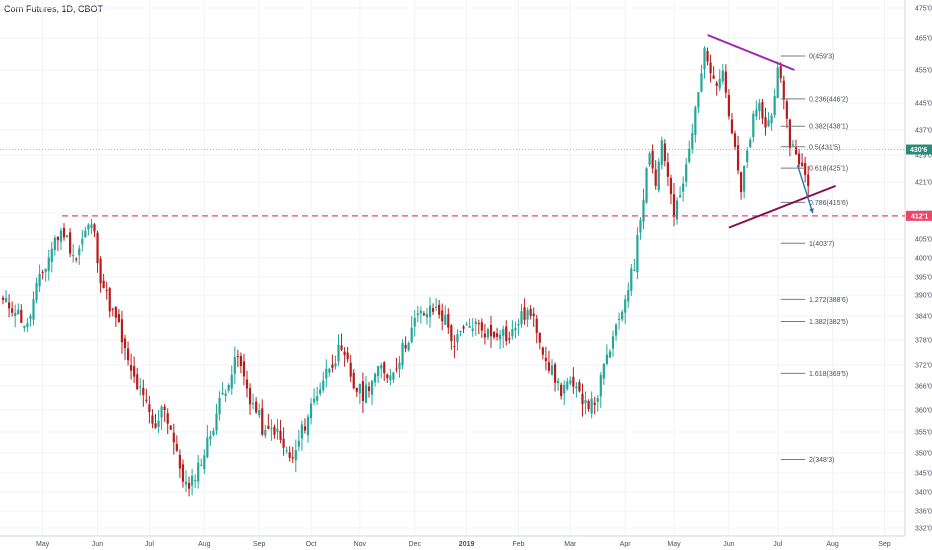  I want to click on time-tick-label: Sep, so click(884, 544).